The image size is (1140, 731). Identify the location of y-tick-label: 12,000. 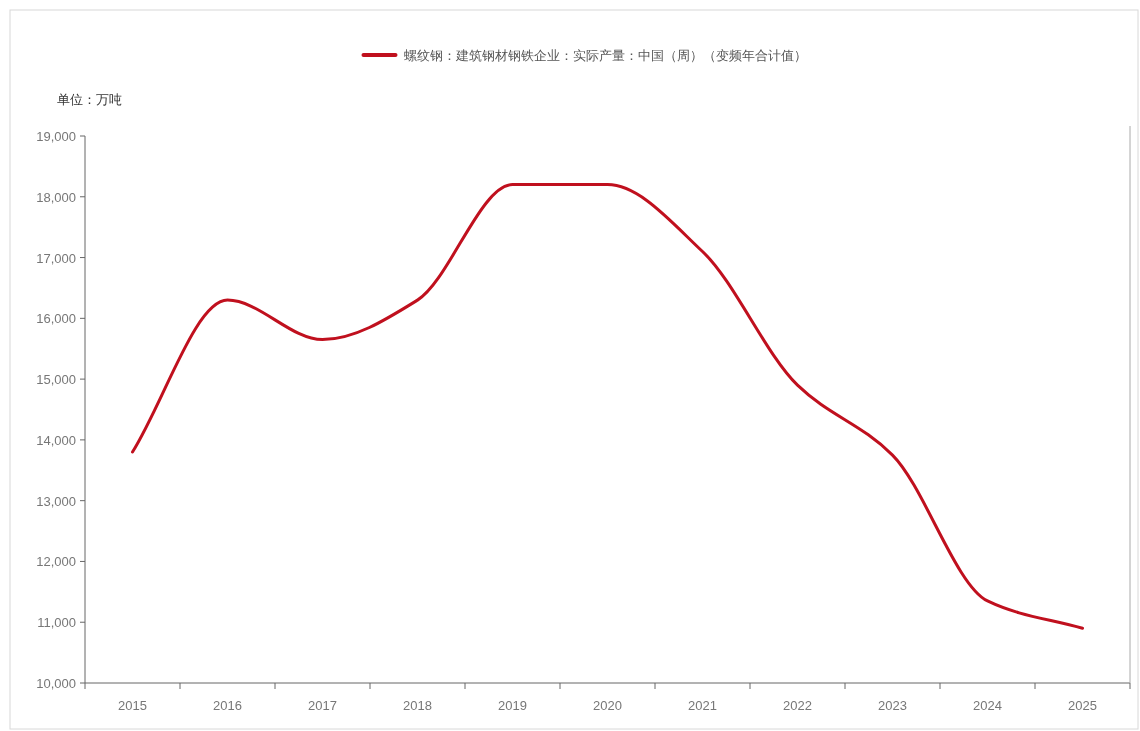
(56, 562).